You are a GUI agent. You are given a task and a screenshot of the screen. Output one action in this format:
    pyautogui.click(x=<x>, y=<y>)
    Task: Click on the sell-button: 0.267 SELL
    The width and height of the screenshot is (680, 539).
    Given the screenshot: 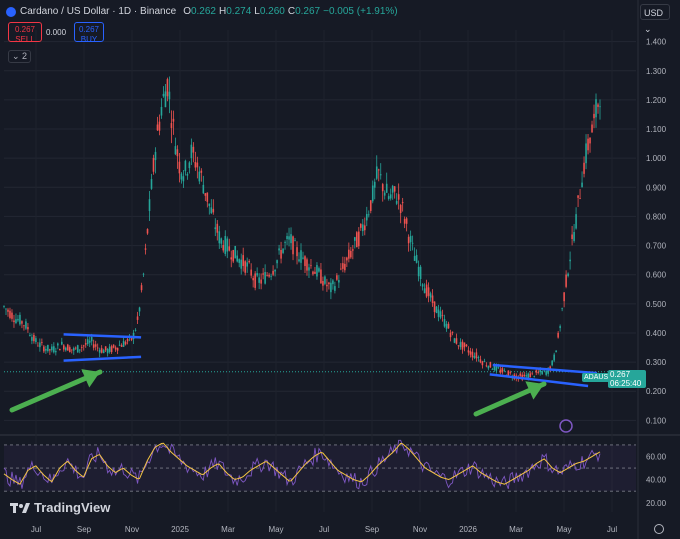 What is the action you would take?
    pyautogui.click(x=25, y=33)
    